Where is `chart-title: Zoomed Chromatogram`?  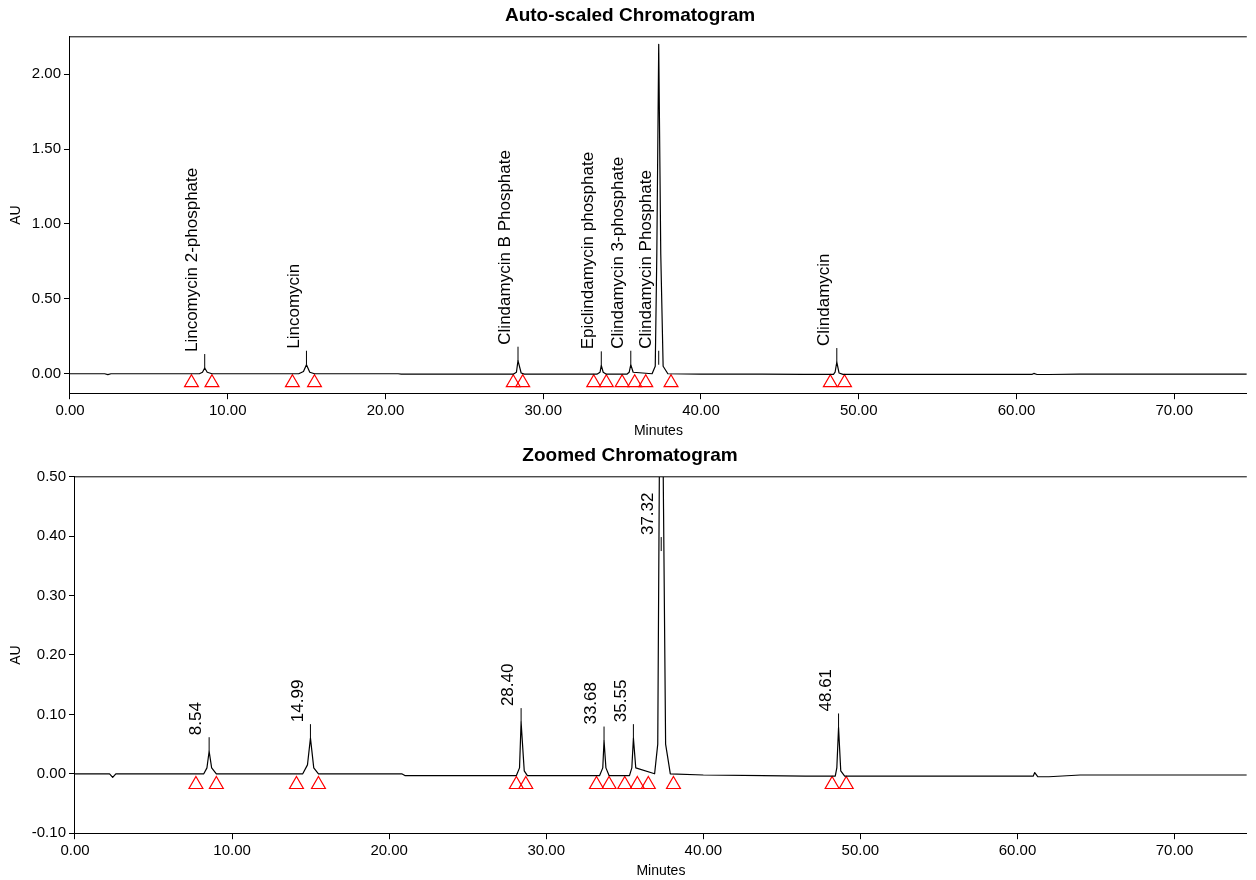 chart-title: Zoomed Chromatogram is located at coordinates (630, 454).